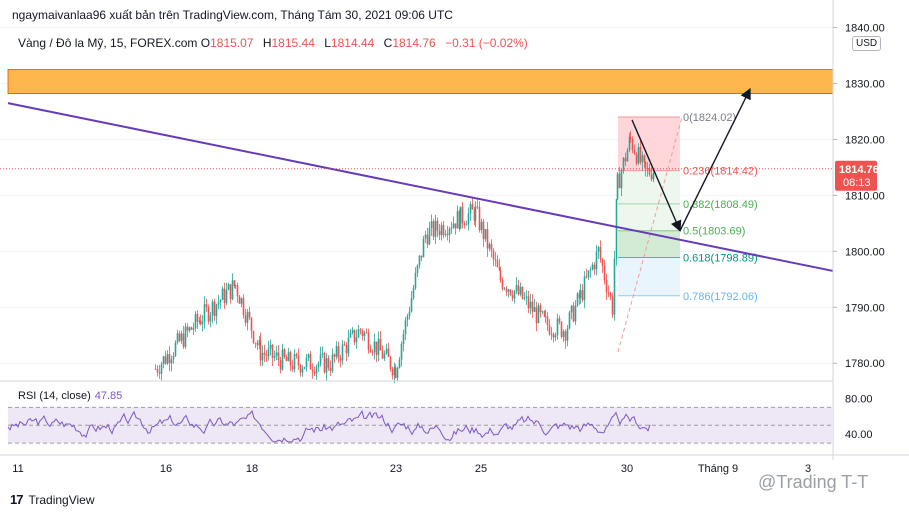  I want to click on projection-arrows, so click(691, 159).